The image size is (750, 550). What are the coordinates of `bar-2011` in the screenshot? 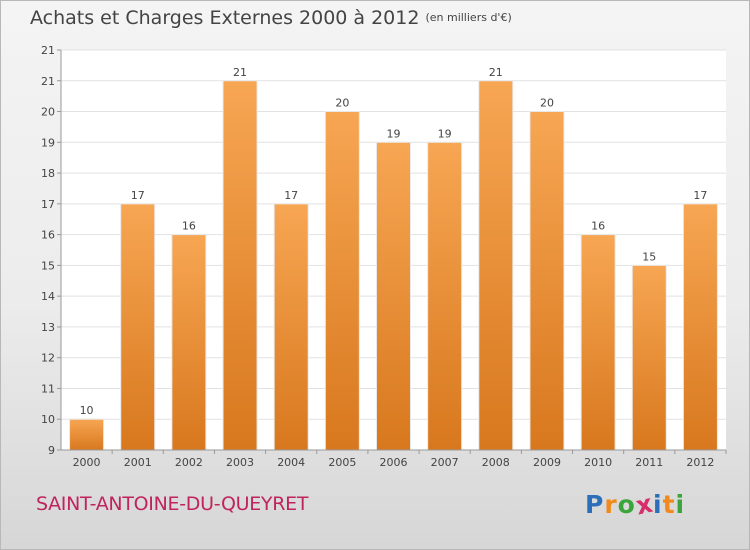 It's located at (649, 357).